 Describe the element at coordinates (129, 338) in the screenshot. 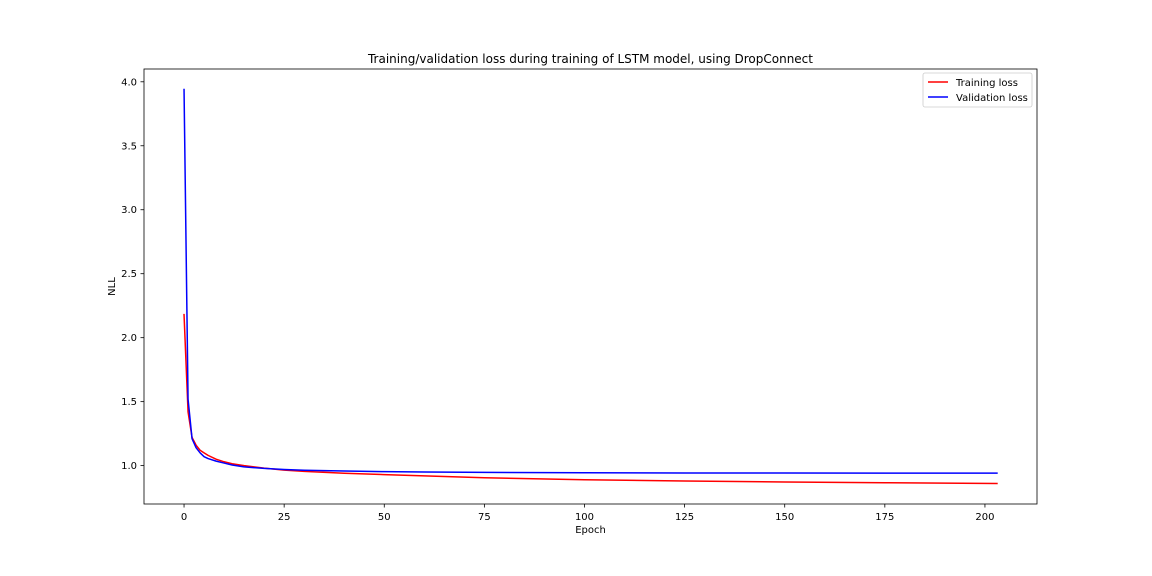

I see `y-tick-label: 2.0` at that location.